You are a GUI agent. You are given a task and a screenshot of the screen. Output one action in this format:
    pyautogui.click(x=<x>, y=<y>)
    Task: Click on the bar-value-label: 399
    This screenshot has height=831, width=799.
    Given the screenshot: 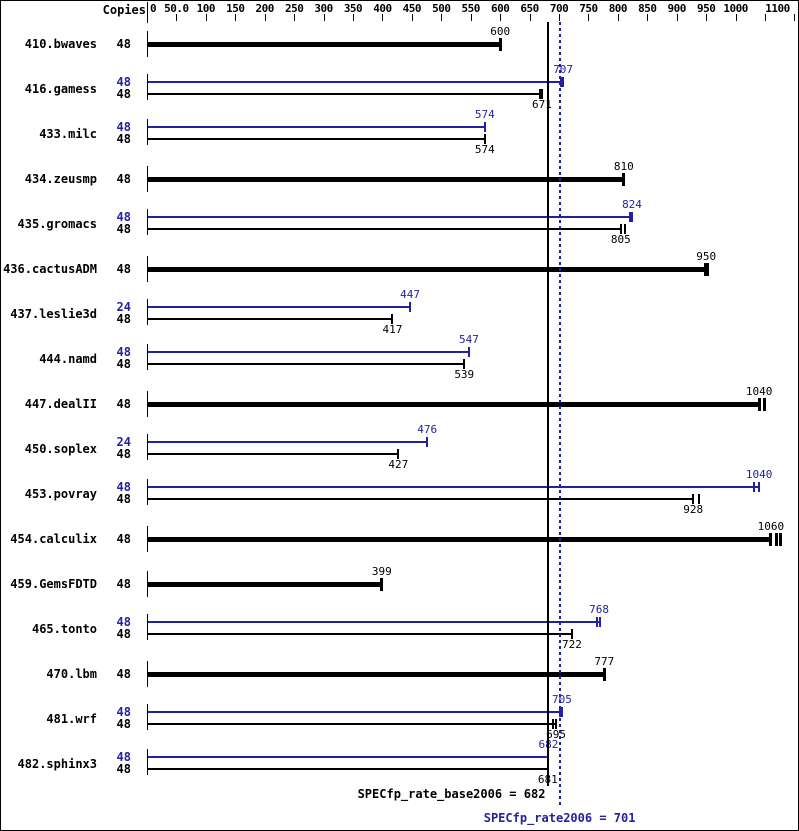 What is the action you would take?
    pyautogui.click(x=381, y=571)
    